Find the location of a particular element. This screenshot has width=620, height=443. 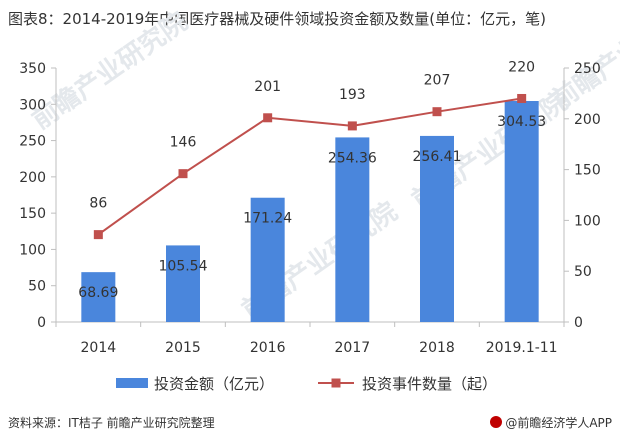

bar-2015 is located at coordinates (183, 283).